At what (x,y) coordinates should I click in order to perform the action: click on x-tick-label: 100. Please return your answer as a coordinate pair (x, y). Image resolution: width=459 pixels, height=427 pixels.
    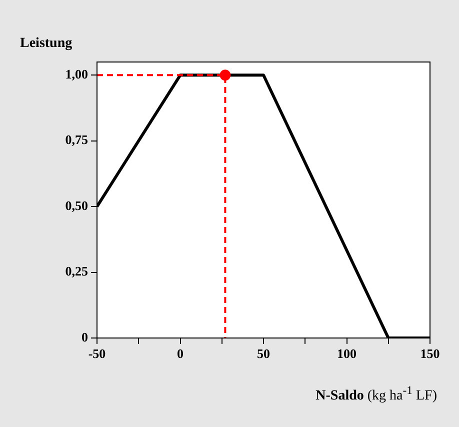
    Looking at the image, I should click on (346, 354).